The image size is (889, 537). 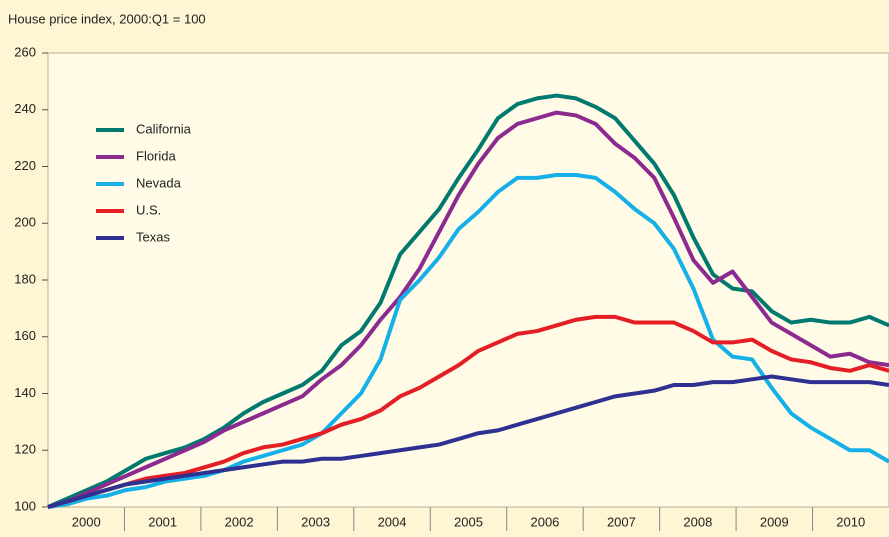 I want to click on x-tick-label: 2005, so click(x=468, y=521).